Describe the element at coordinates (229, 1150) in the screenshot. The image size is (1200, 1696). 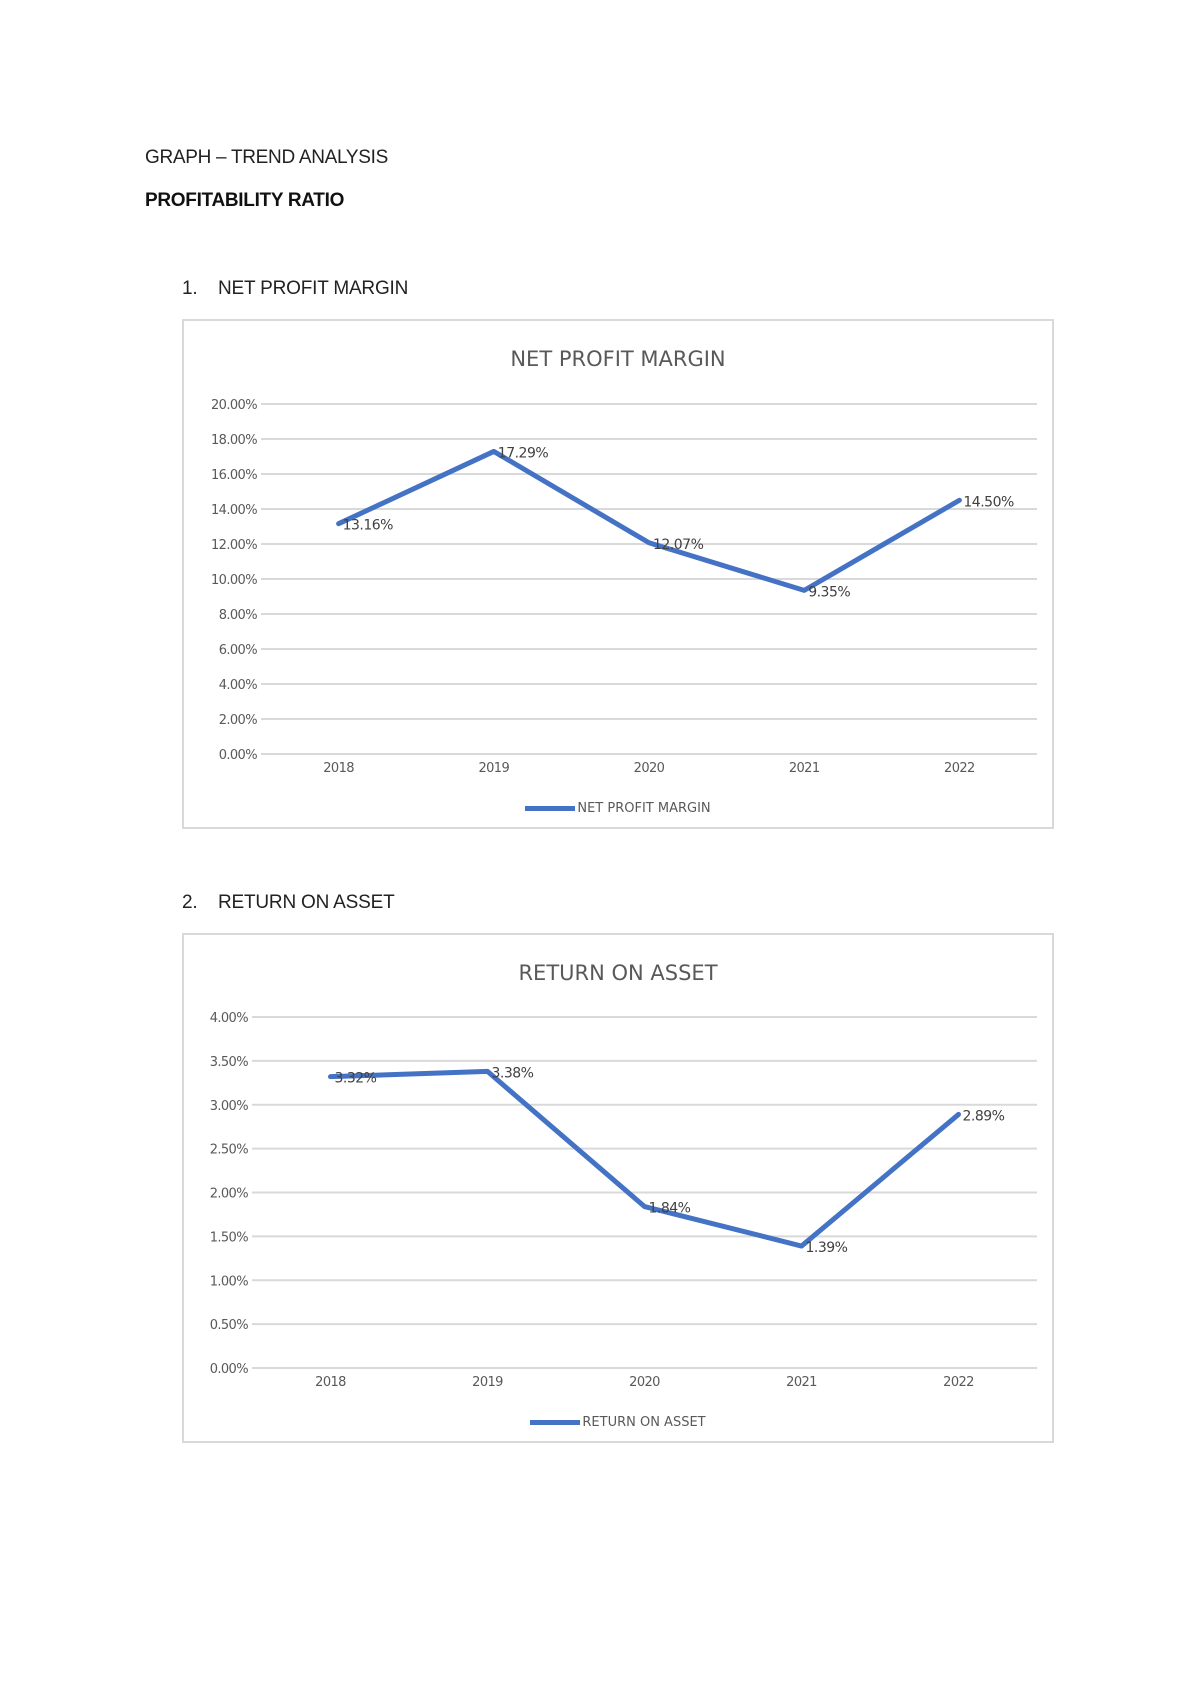
I see `y-tick-label: 2.50%` at that location.